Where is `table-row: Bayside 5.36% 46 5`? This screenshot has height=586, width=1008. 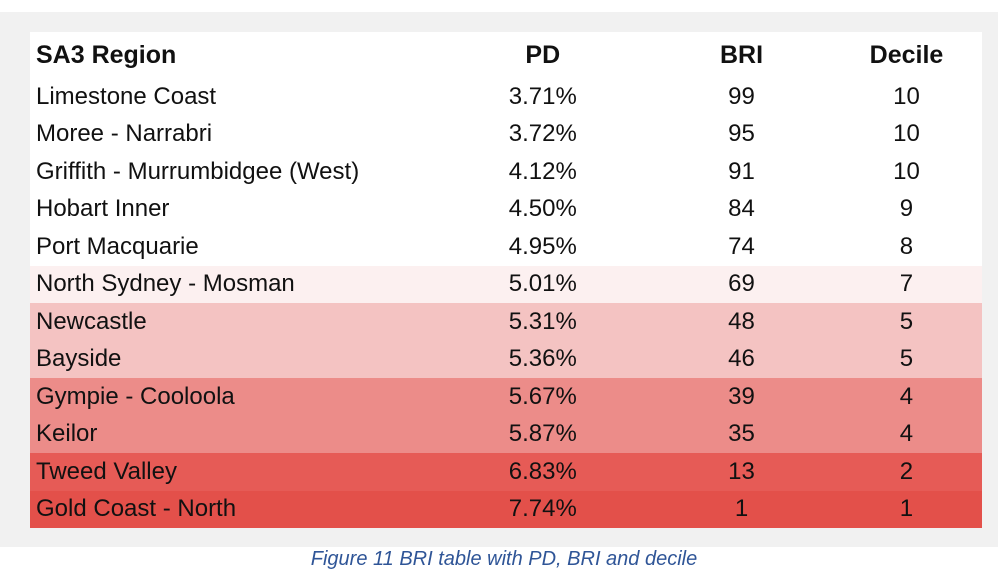
table-row: Bayside 5.36% 46 5 is located at coordinates (506, 359).